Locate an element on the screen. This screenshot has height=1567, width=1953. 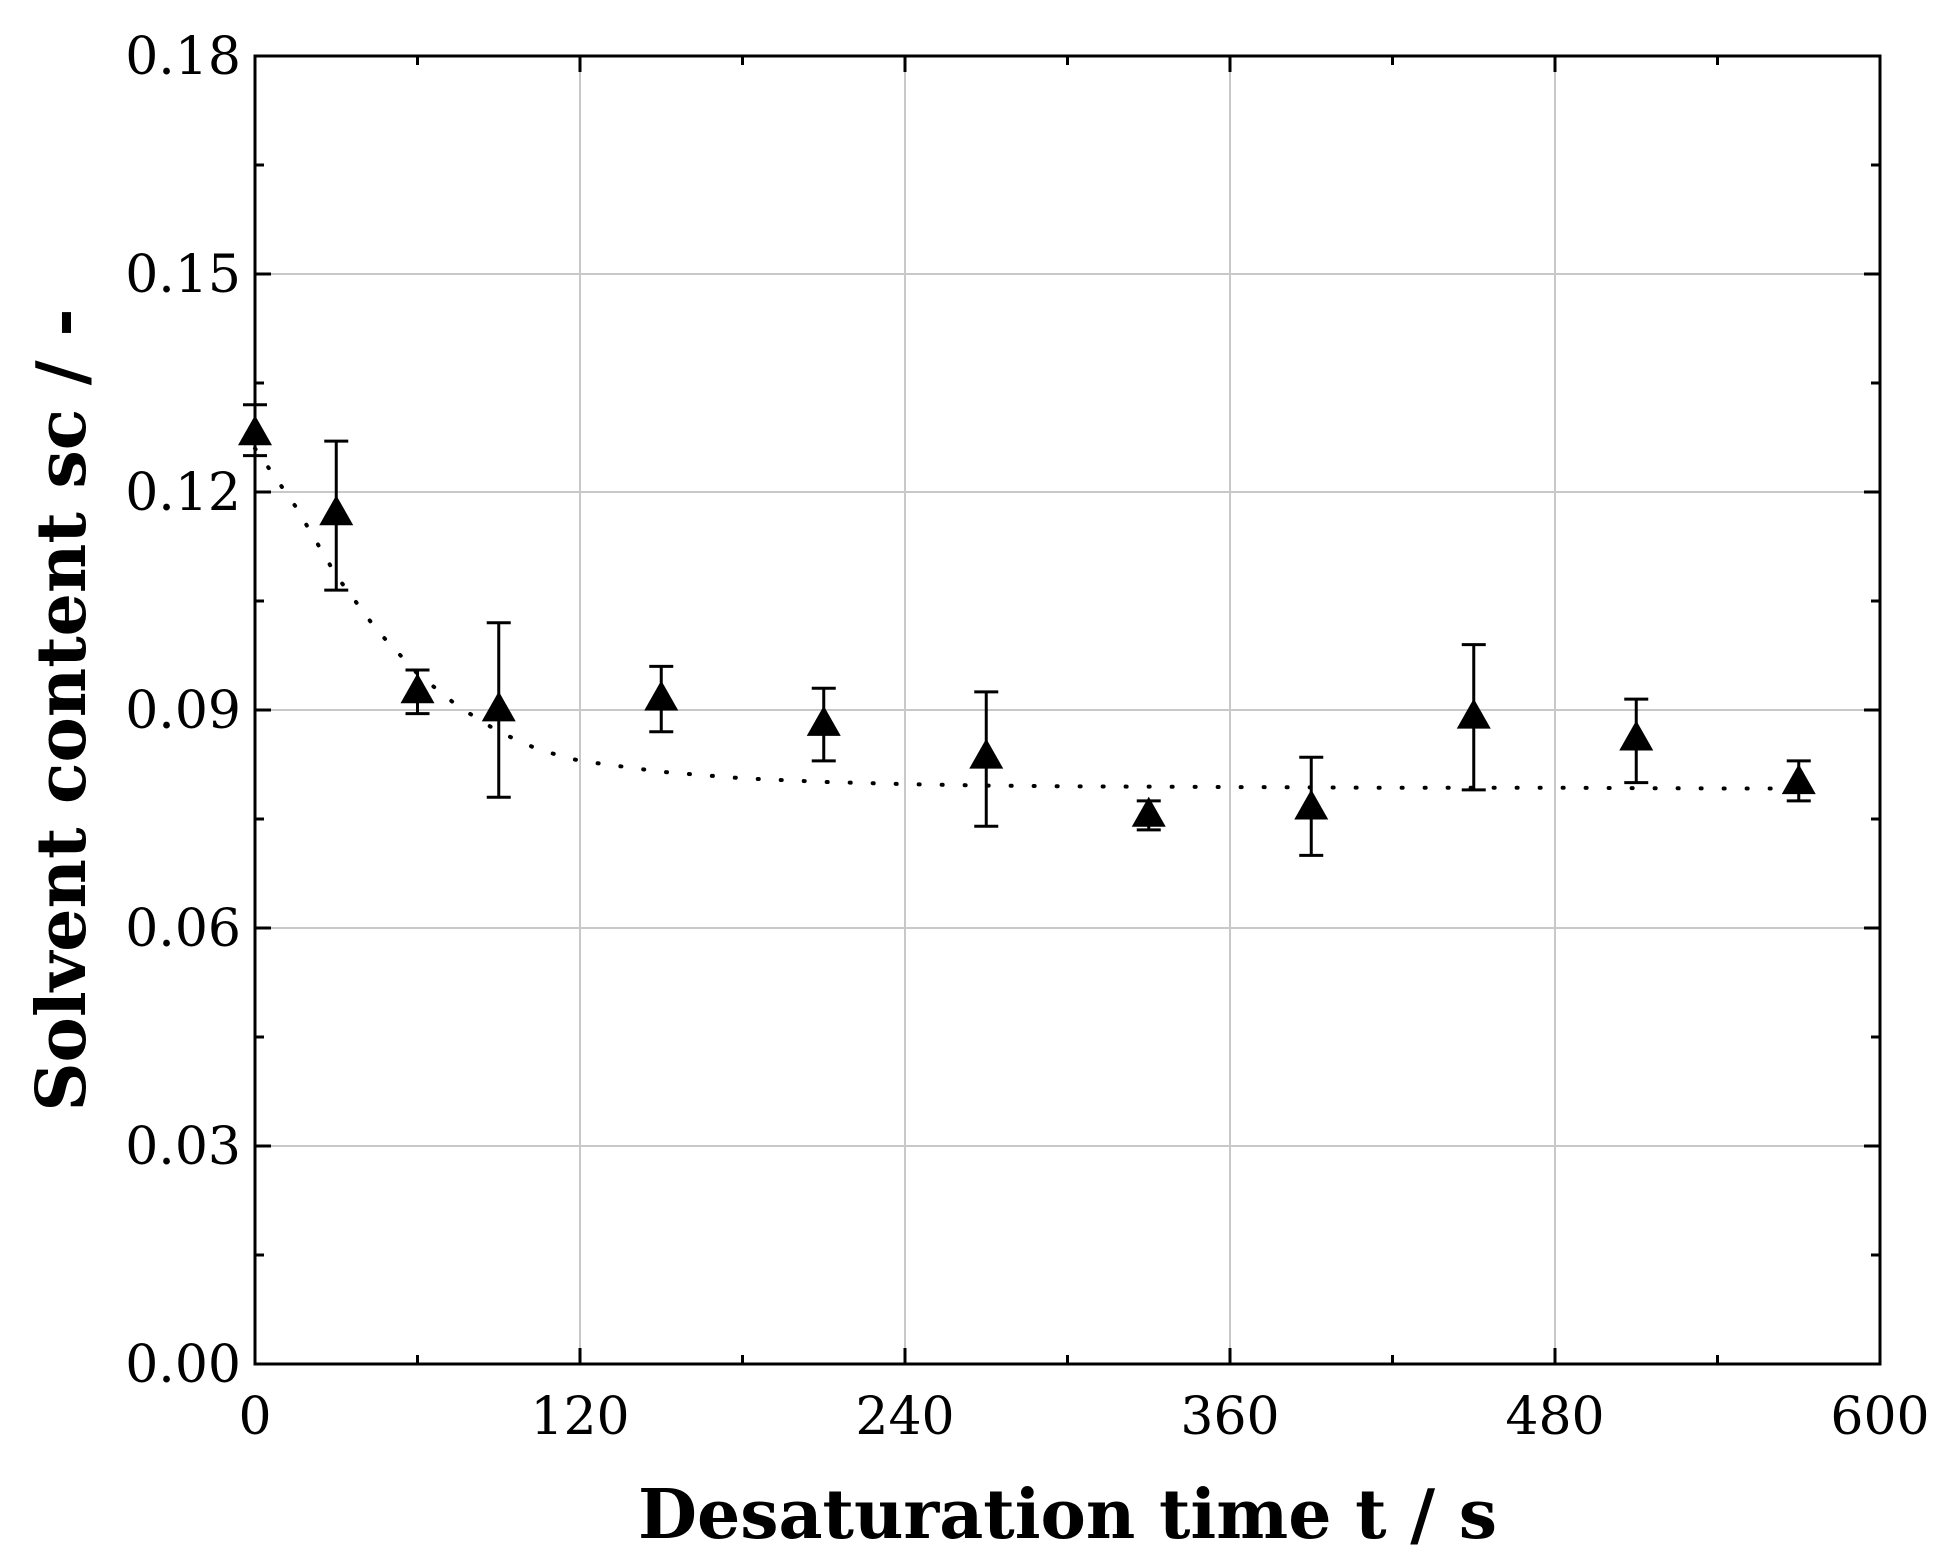
x-tick-labels: 0 120 240 360 480 600 is located at coordinates (1083, 1417).